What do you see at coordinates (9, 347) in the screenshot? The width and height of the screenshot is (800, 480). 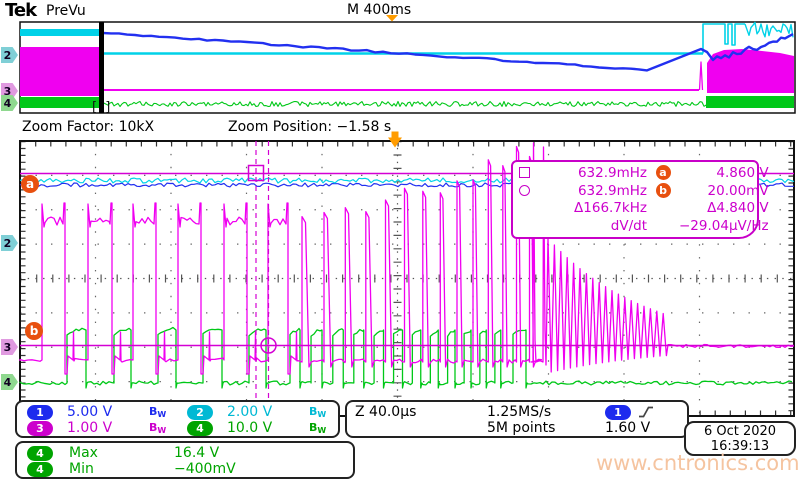 I see `channel3-marker-main: 3` at bounding box center [9, 347].